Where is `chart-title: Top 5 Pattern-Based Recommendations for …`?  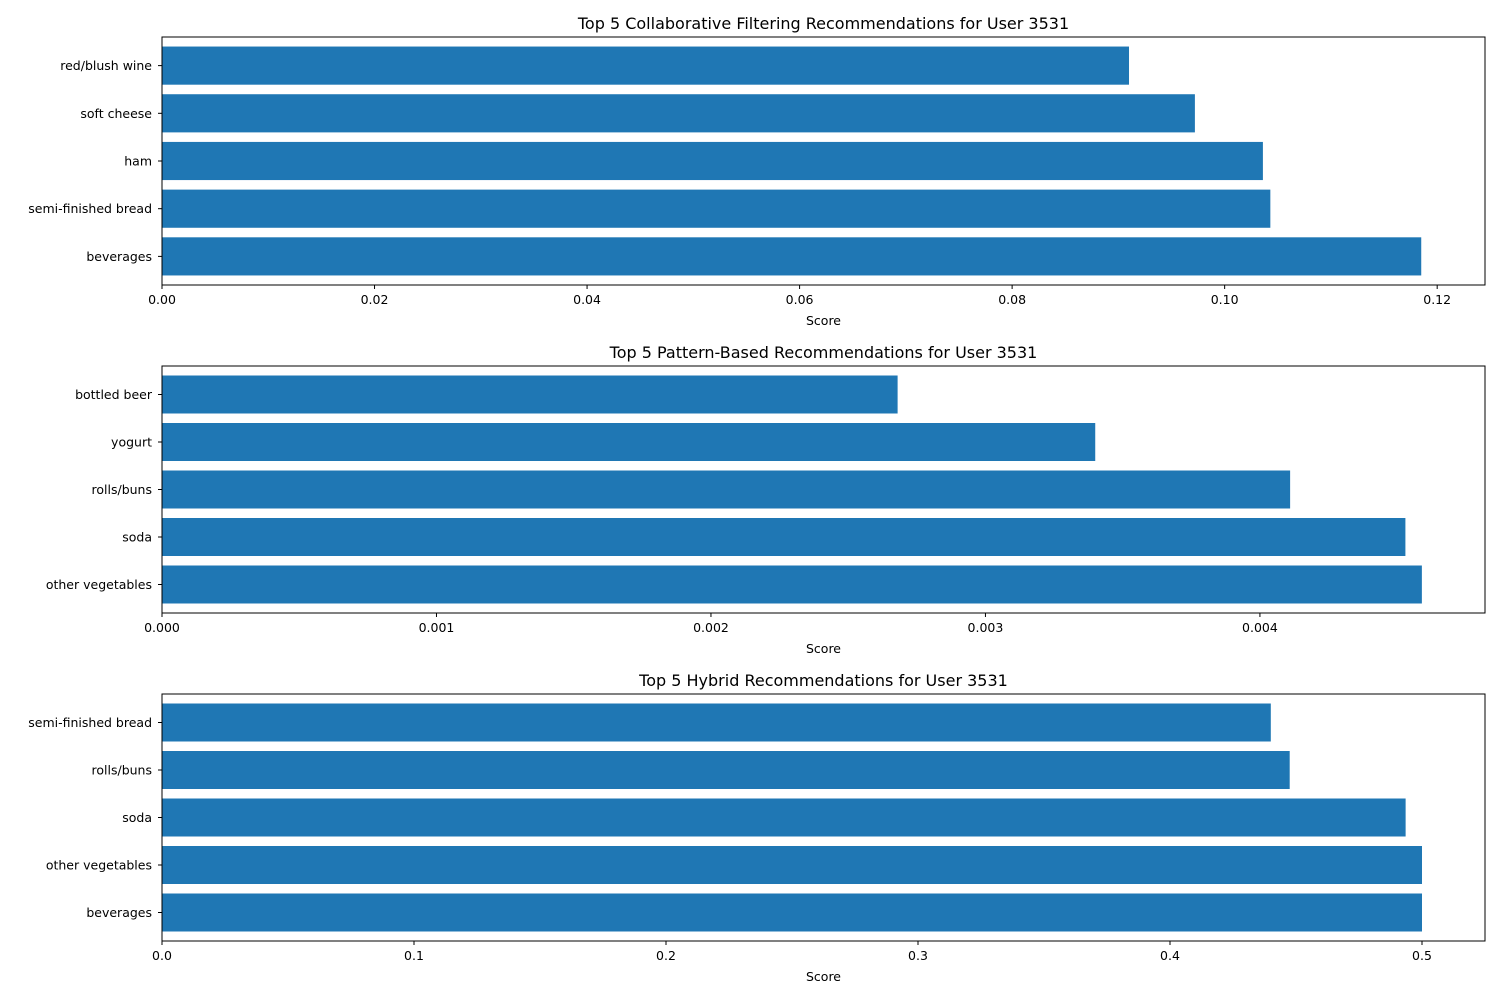
chart-title: Top 5 Pattern-Based Recommendations for … is located at coordinates (823, 352).